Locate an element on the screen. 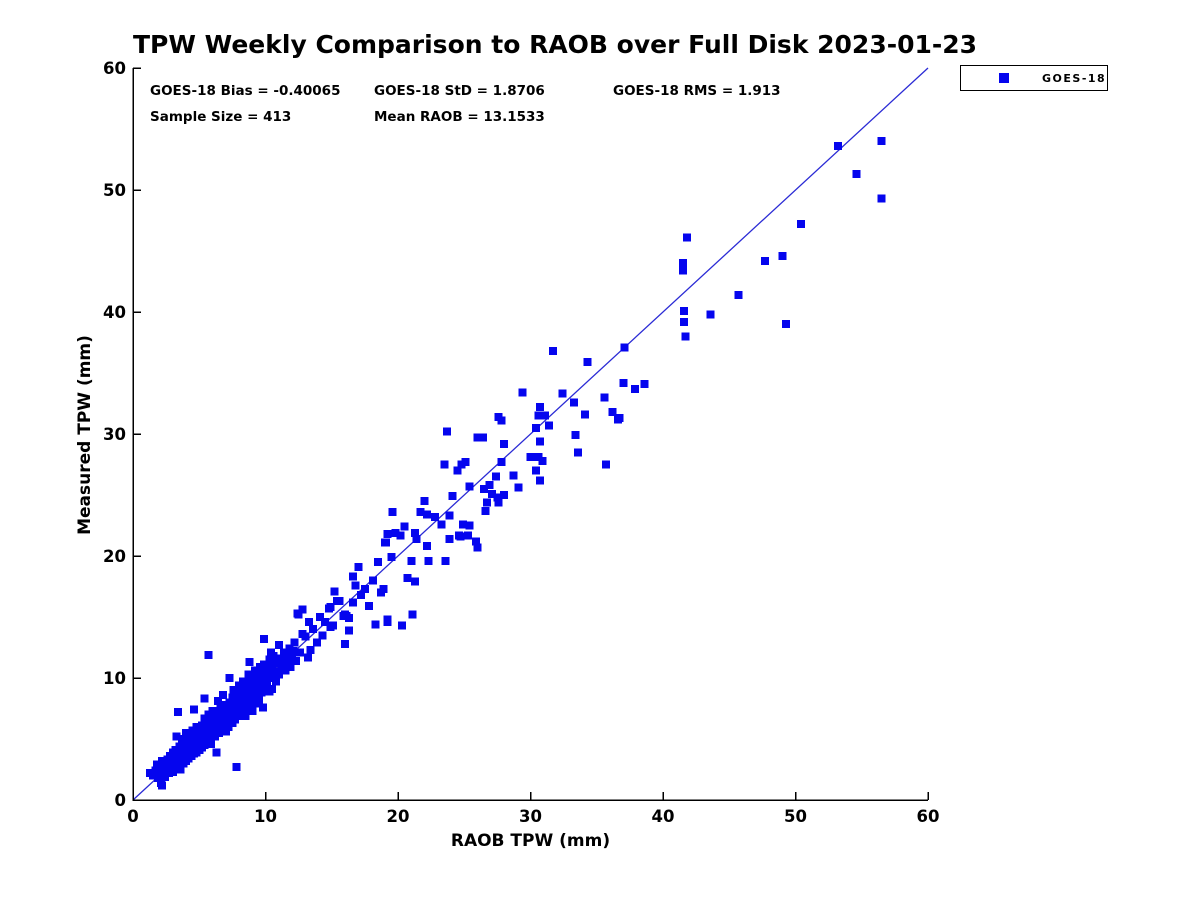 The width and height of the screenshot is (1200, 900). stat-sample-size: Sample Size = 413 is located at coordinates (221, 117).